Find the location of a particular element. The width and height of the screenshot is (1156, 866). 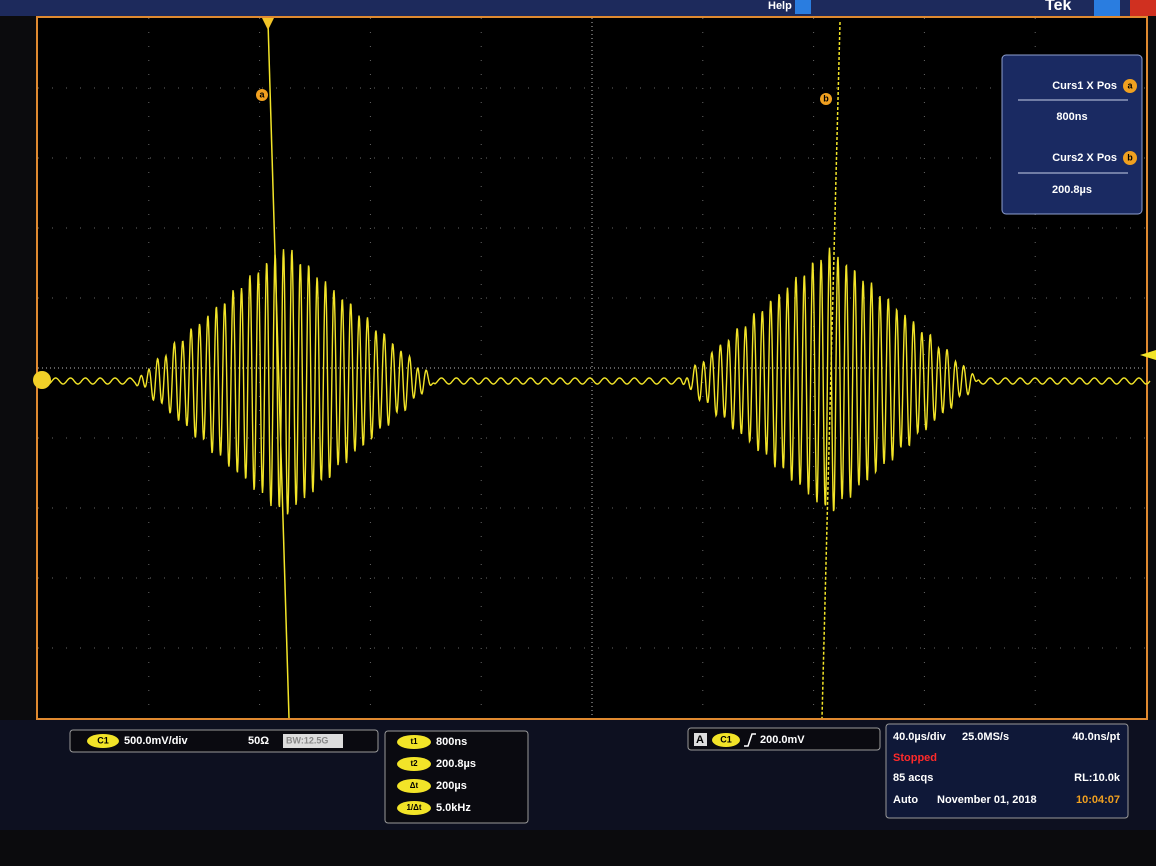

channel-ground-marker is located at coordinates (42, 380).